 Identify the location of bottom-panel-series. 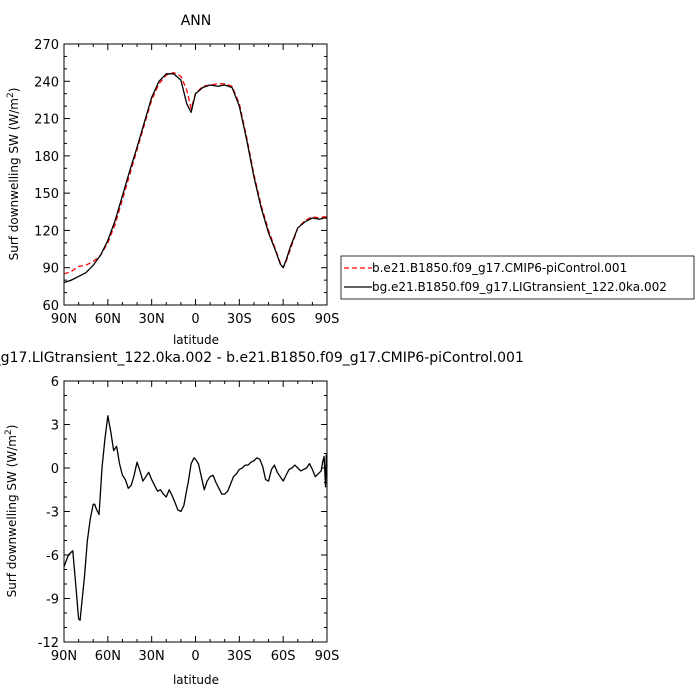
(195, 518).